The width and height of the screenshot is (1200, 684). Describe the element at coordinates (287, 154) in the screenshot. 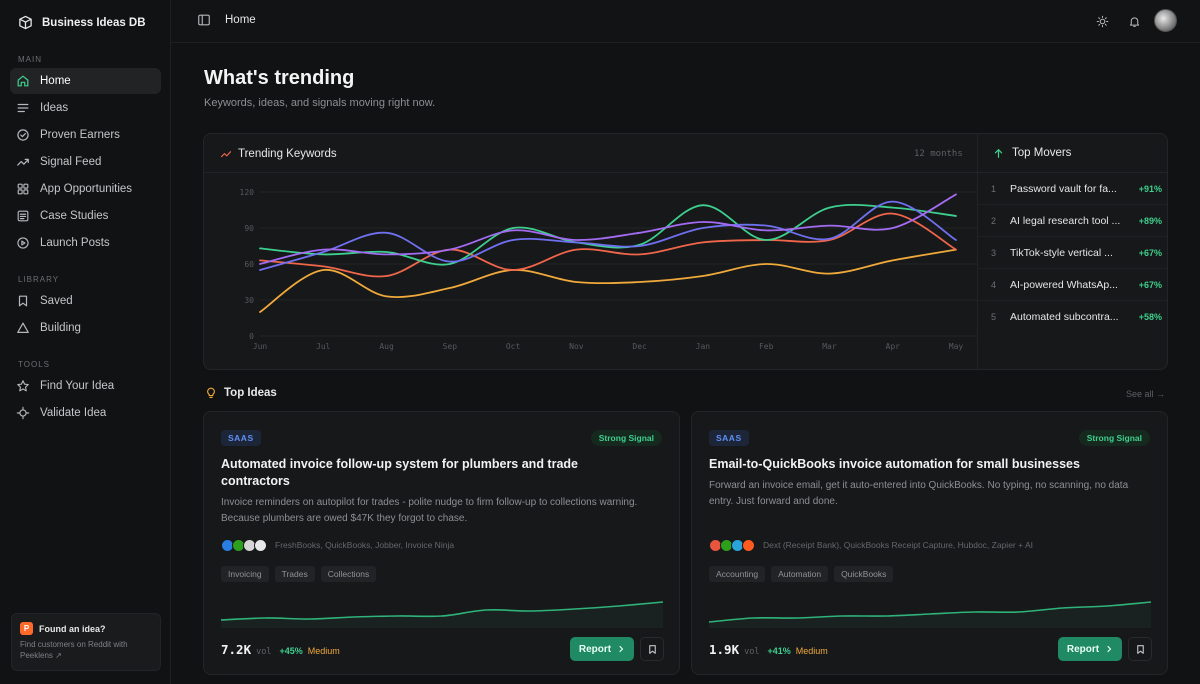

I see `trending-title: Trending Keywords` at that location.